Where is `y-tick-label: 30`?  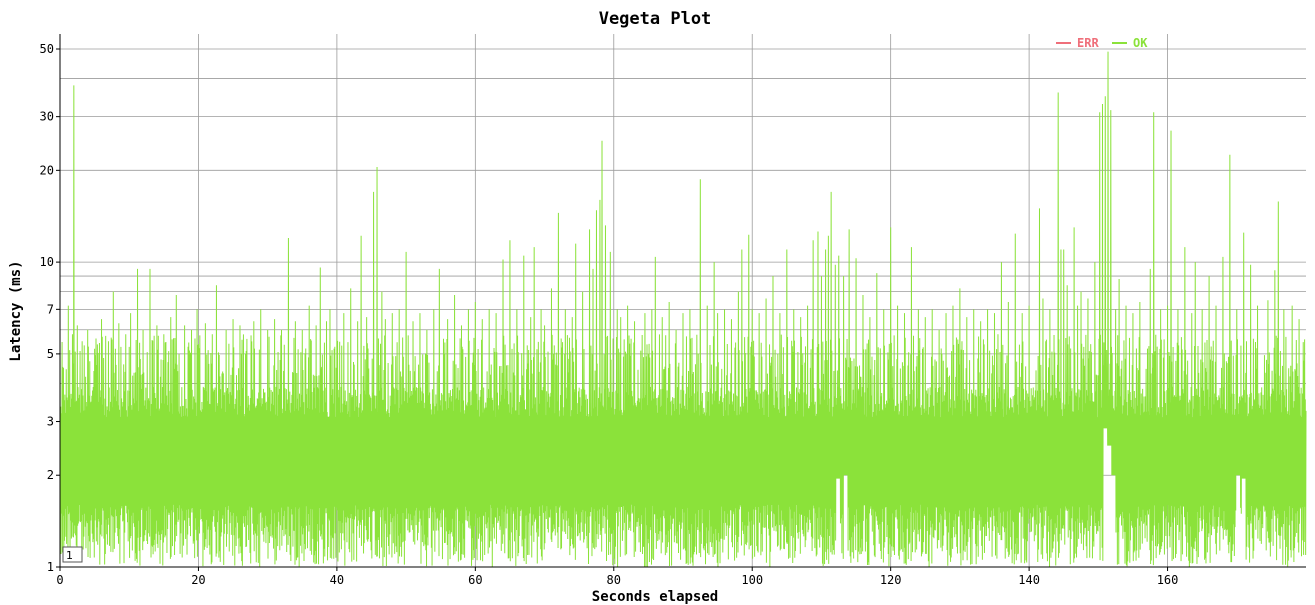
y-tick-label: 30 is located at coordinates (47, 117).